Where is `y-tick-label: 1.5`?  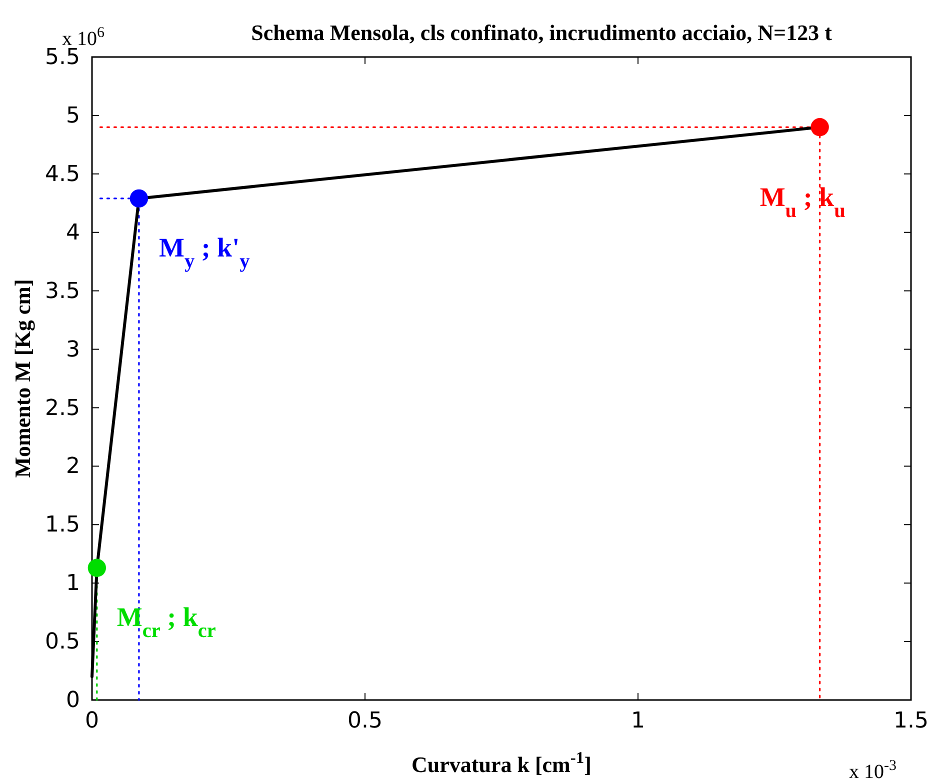
y-tick-label: 1.5 is located at coordinates (62, 525).